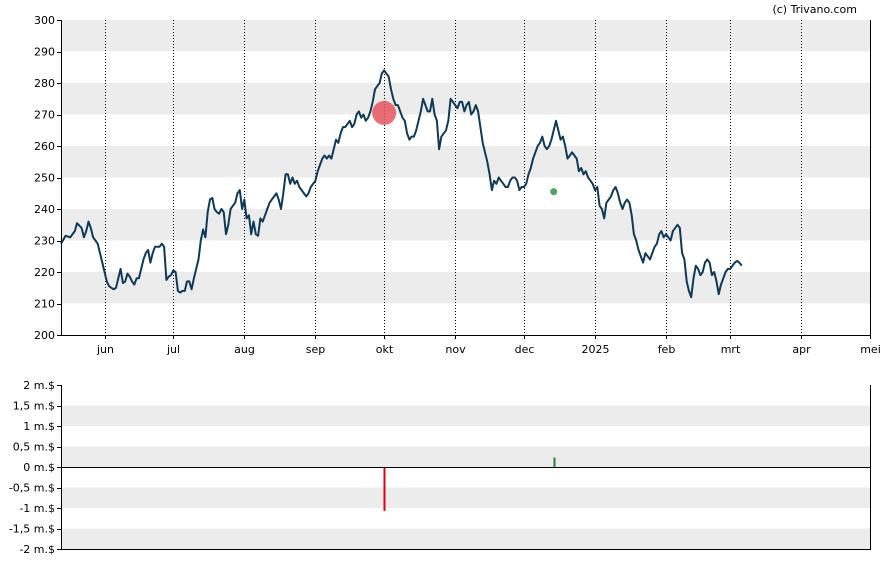 This screenshot has height=570, width=888. What do you see at coordinates (32, 488) in the screenshot?
I see `volume-y-tick-label: -0,5 m.$` at bounding box center [32, 488].